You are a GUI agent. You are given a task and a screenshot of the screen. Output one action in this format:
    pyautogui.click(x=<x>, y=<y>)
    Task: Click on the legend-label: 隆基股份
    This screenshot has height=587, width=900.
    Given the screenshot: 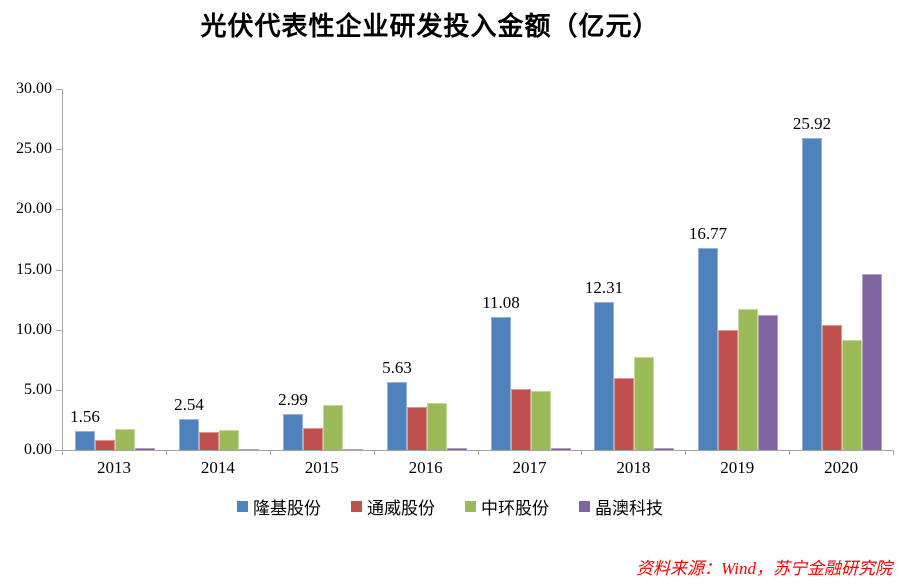 What is the action you would take?
    pyautogui.click(x=287, y=508)
    